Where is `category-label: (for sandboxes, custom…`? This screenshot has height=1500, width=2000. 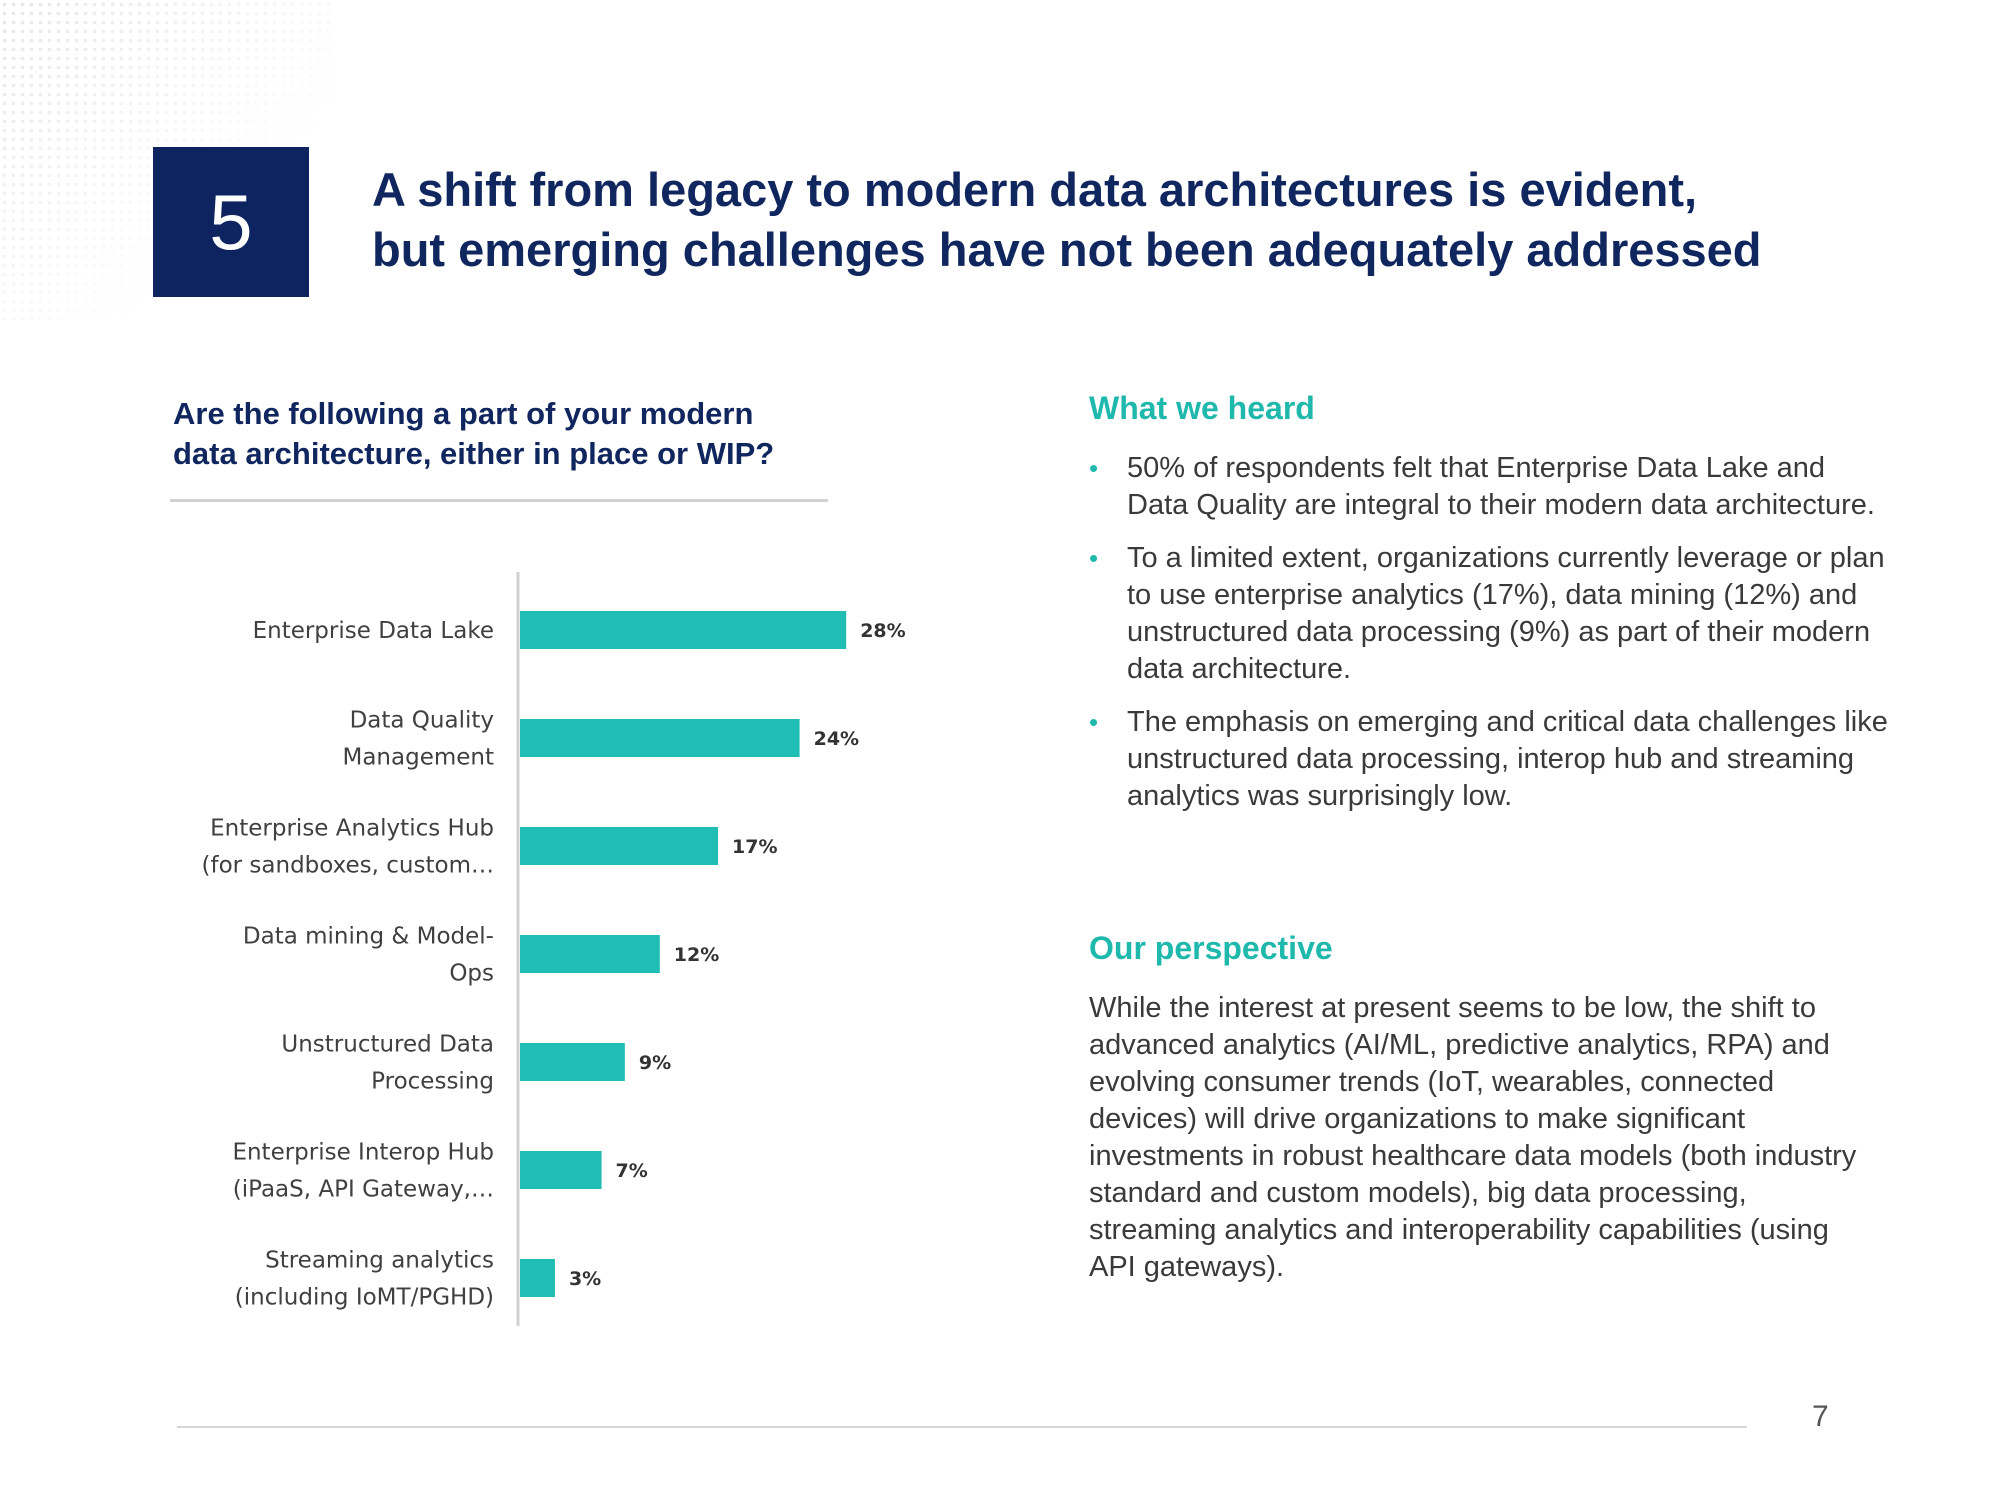 category-label: (for sandboxes, custom… is located at coordinates (348, 866).